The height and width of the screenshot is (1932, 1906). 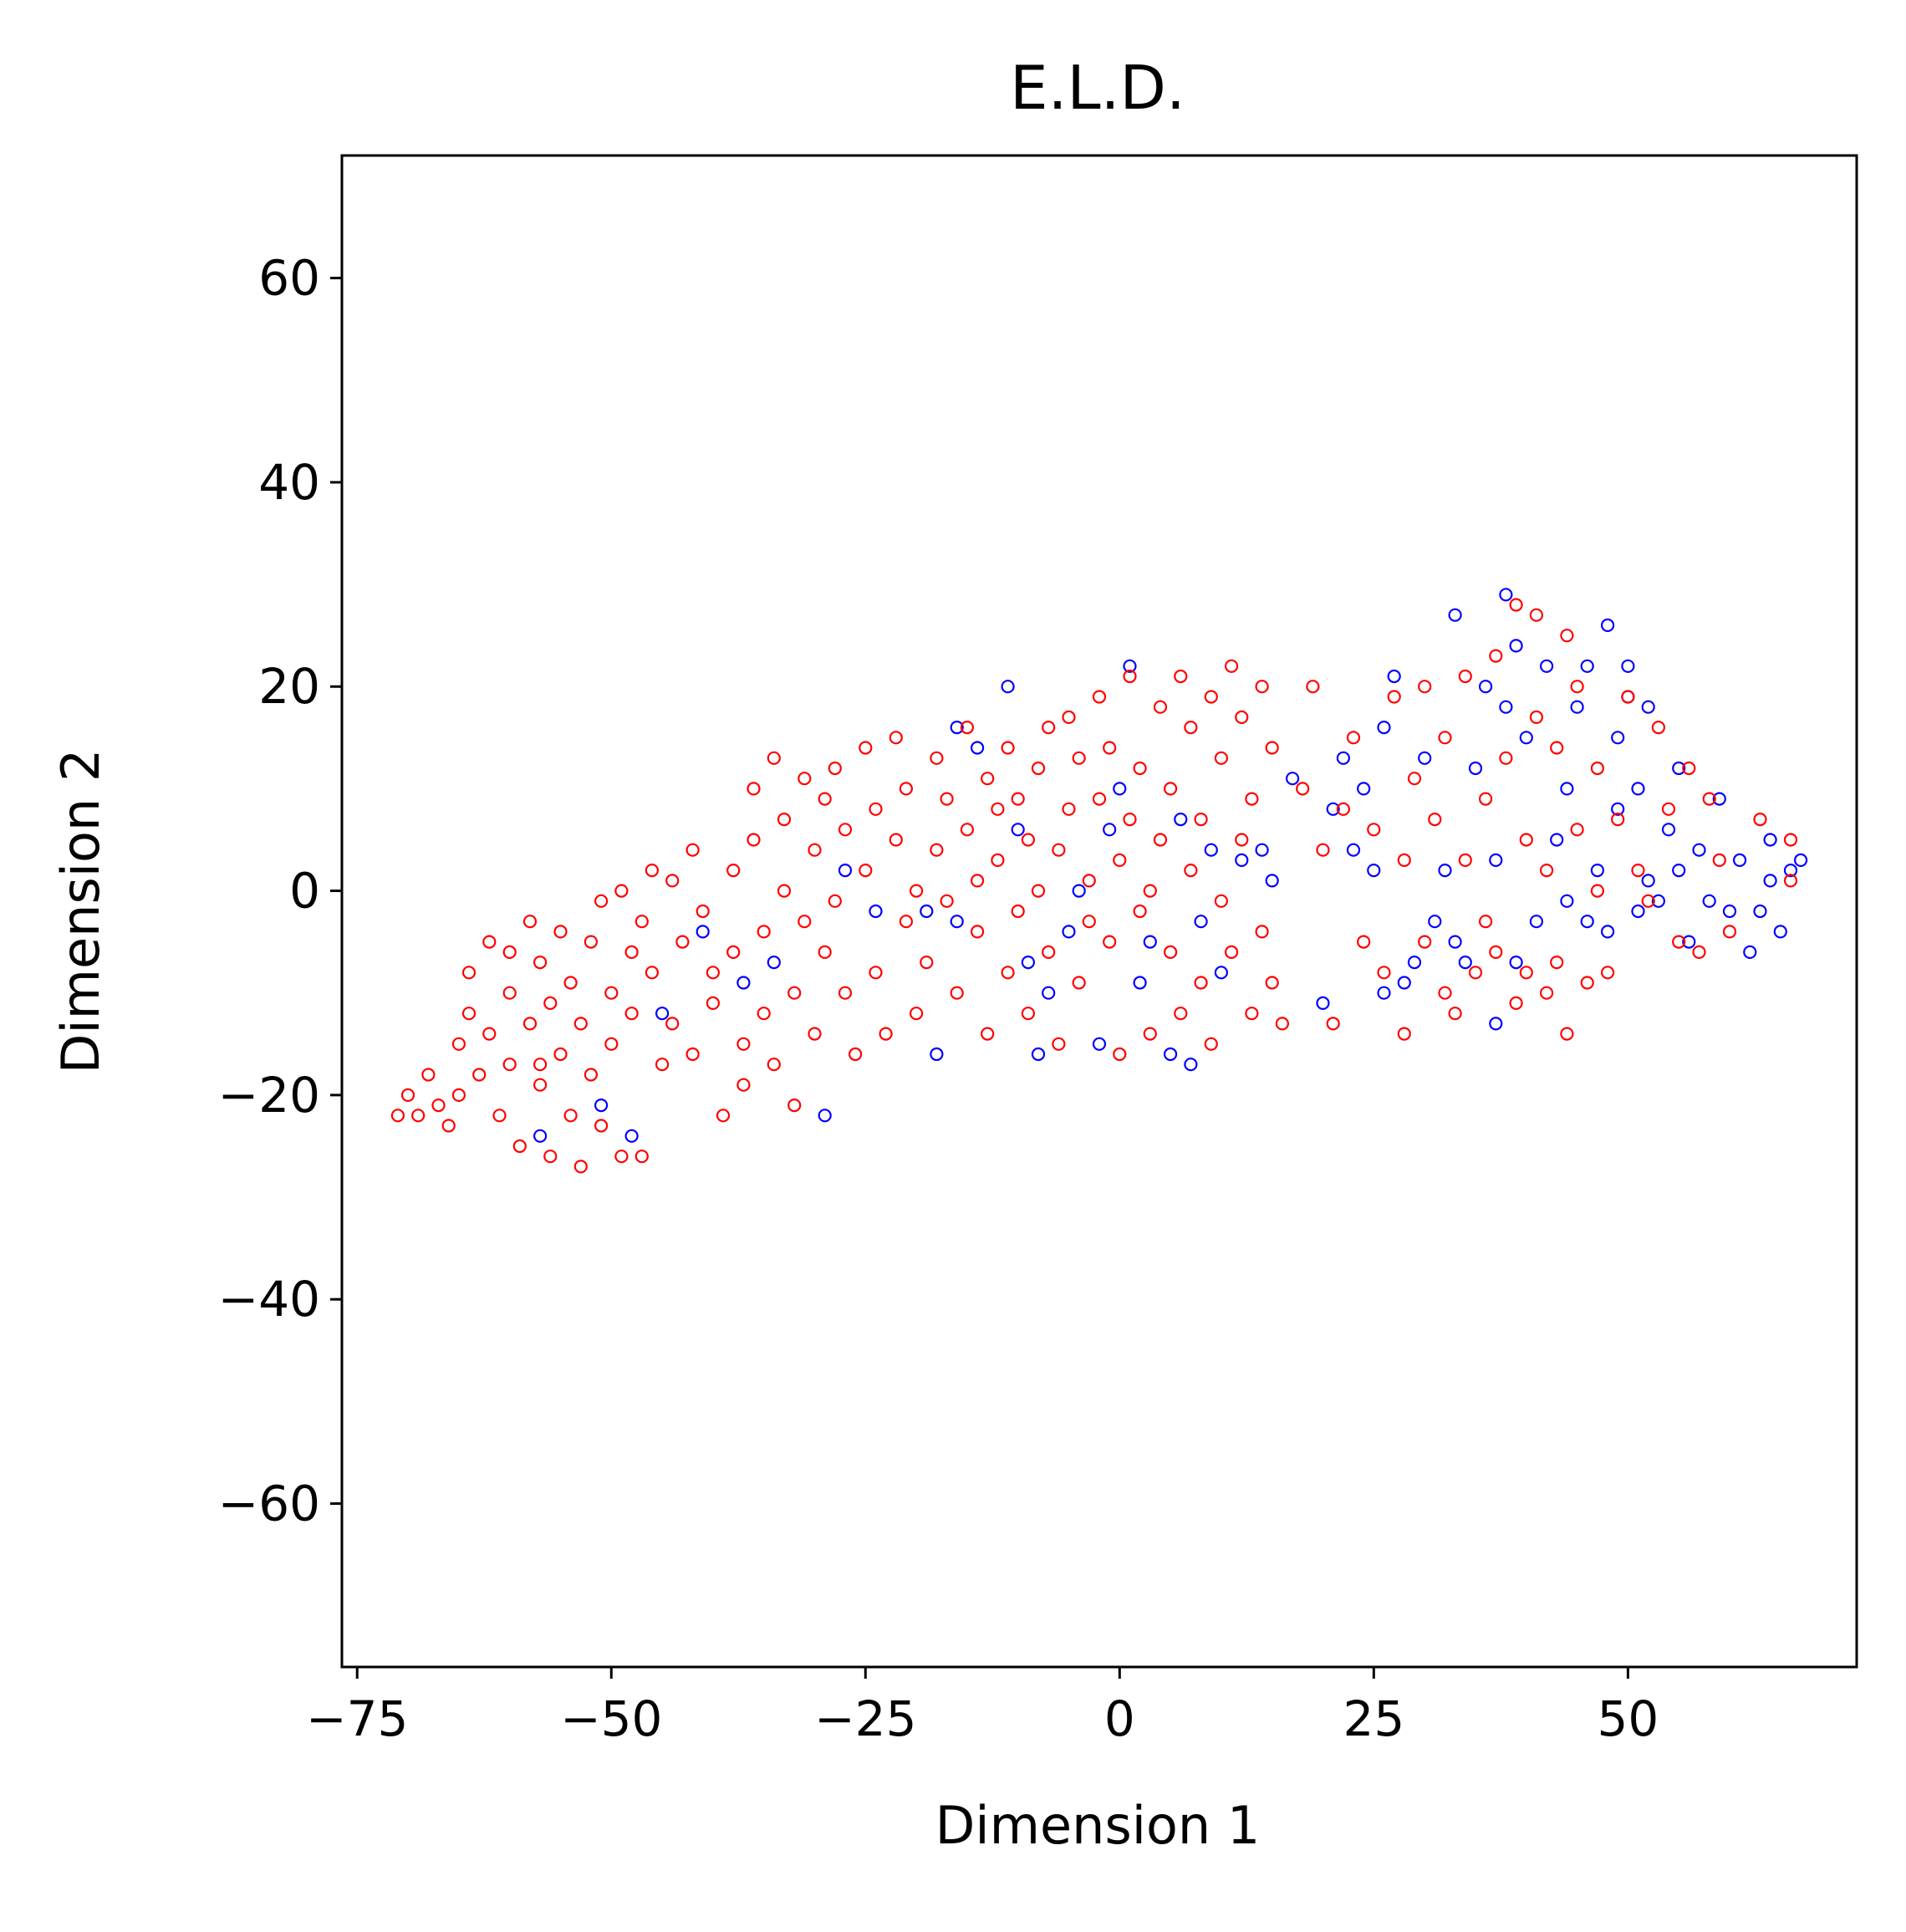 I want to click on y-tick-label: 0, so click(x=304, y=891).